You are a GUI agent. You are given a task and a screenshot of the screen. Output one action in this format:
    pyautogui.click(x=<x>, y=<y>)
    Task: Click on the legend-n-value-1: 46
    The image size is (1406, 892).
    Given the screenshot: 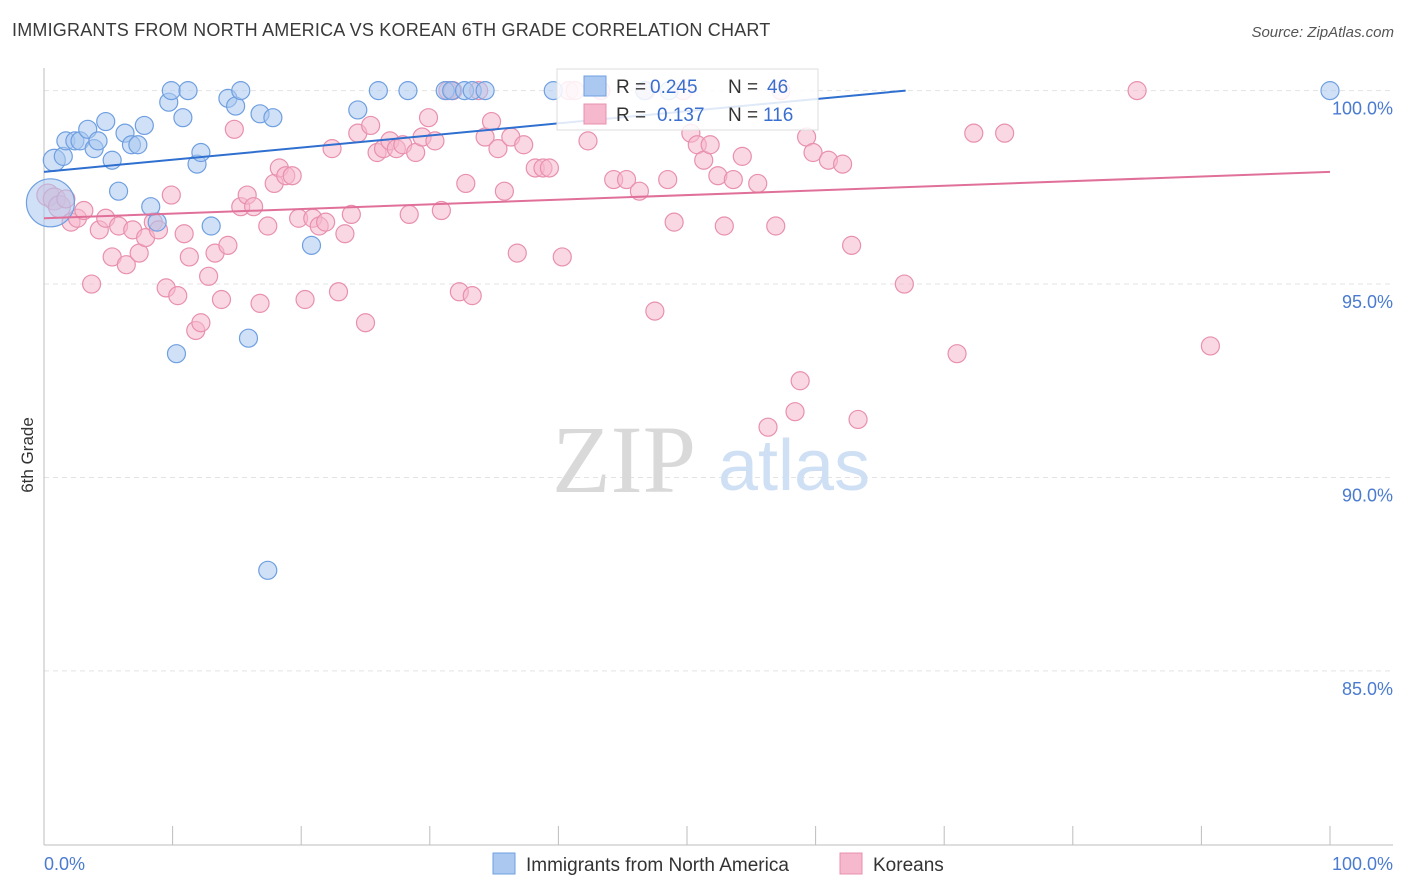 What is the action you would take?
    pyautogui.click(x=777, y=87)
    